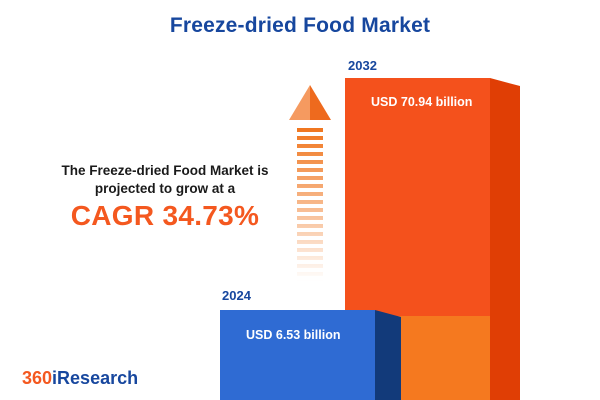  What do you see at coordinates (37, 378) in the screenshot?
I see `logo-prefix: 360` at bounding box center [37, 378].